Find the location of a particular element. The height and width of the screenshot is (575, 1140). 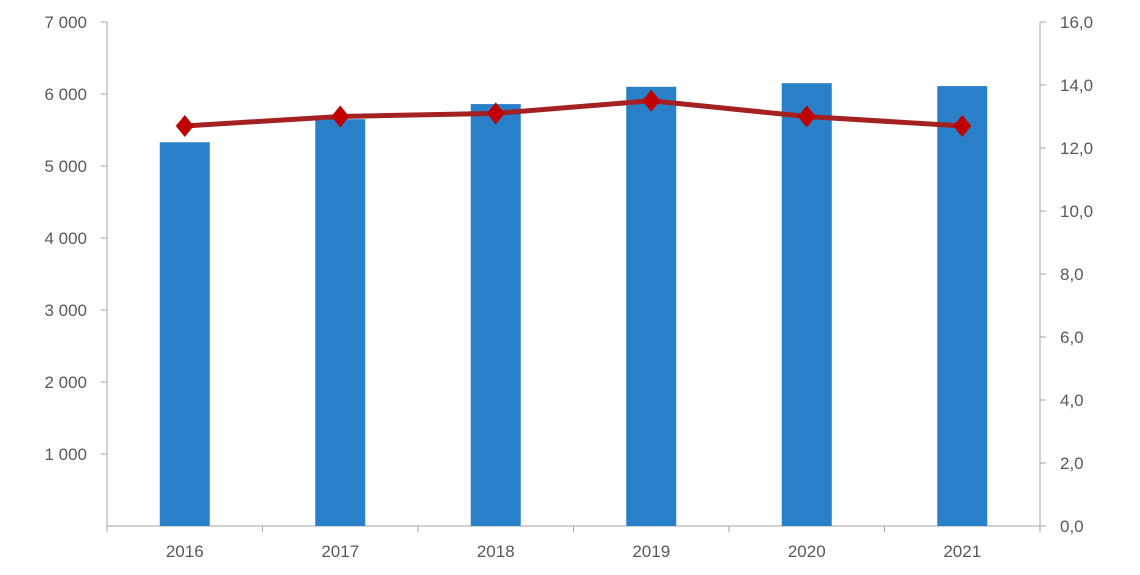

bar-2020 is located at coordinates (806, 304).